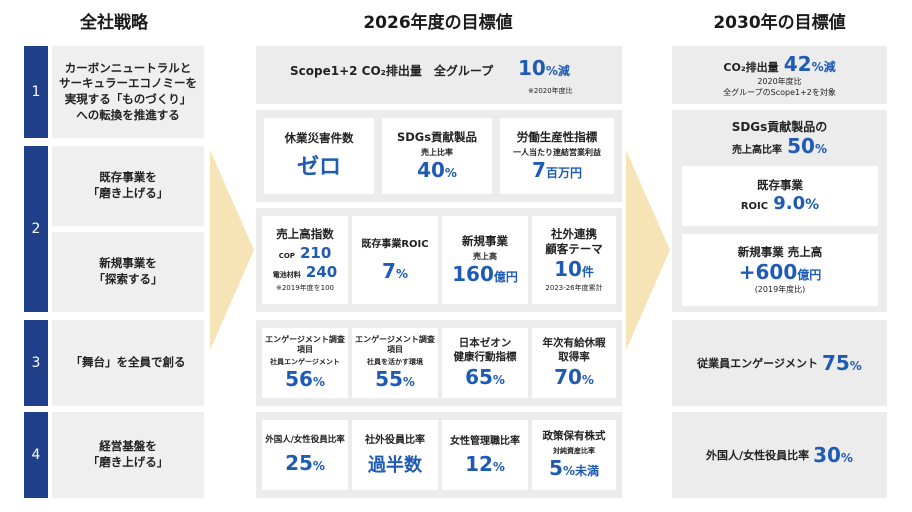 The height and width of the screenshot is (512, 912). What do you see at coordinates (754, 206) in the screenshot?
I see `r2030-roic-label: ROIC` at bounding box center [754, 206].